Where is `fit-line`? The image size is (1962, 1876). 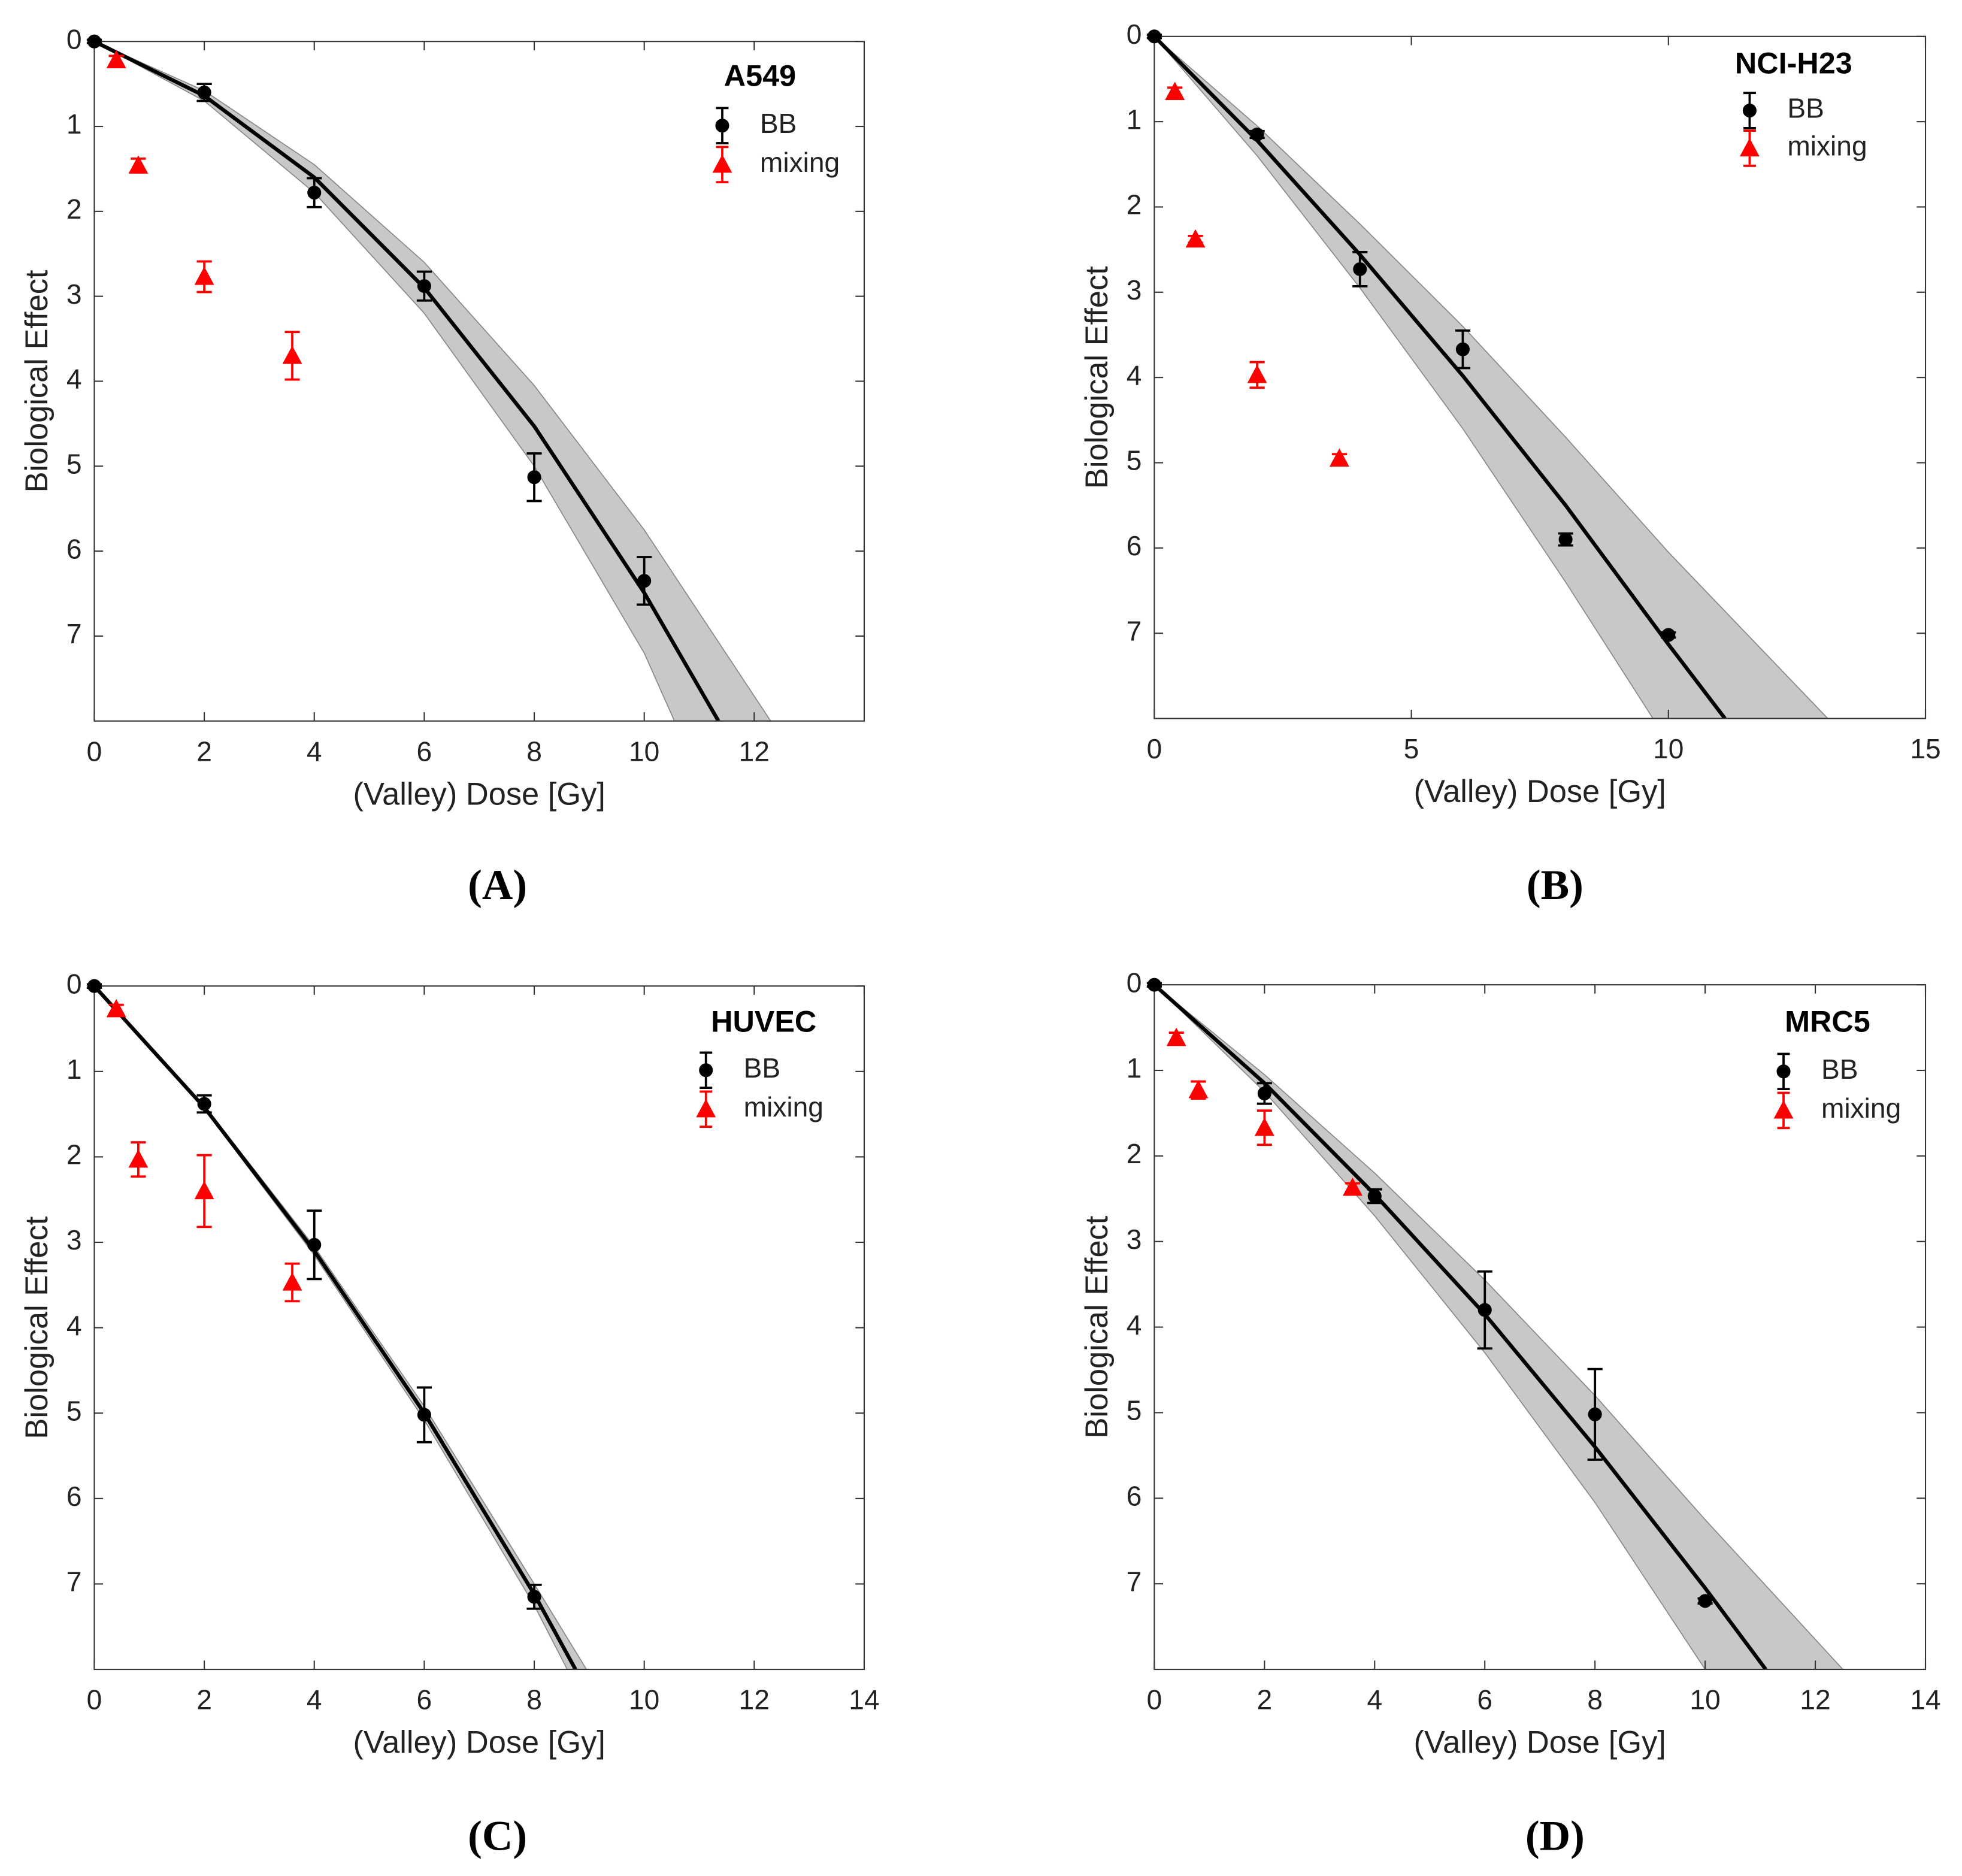 fit-line is located at coordinates (335, 1328).